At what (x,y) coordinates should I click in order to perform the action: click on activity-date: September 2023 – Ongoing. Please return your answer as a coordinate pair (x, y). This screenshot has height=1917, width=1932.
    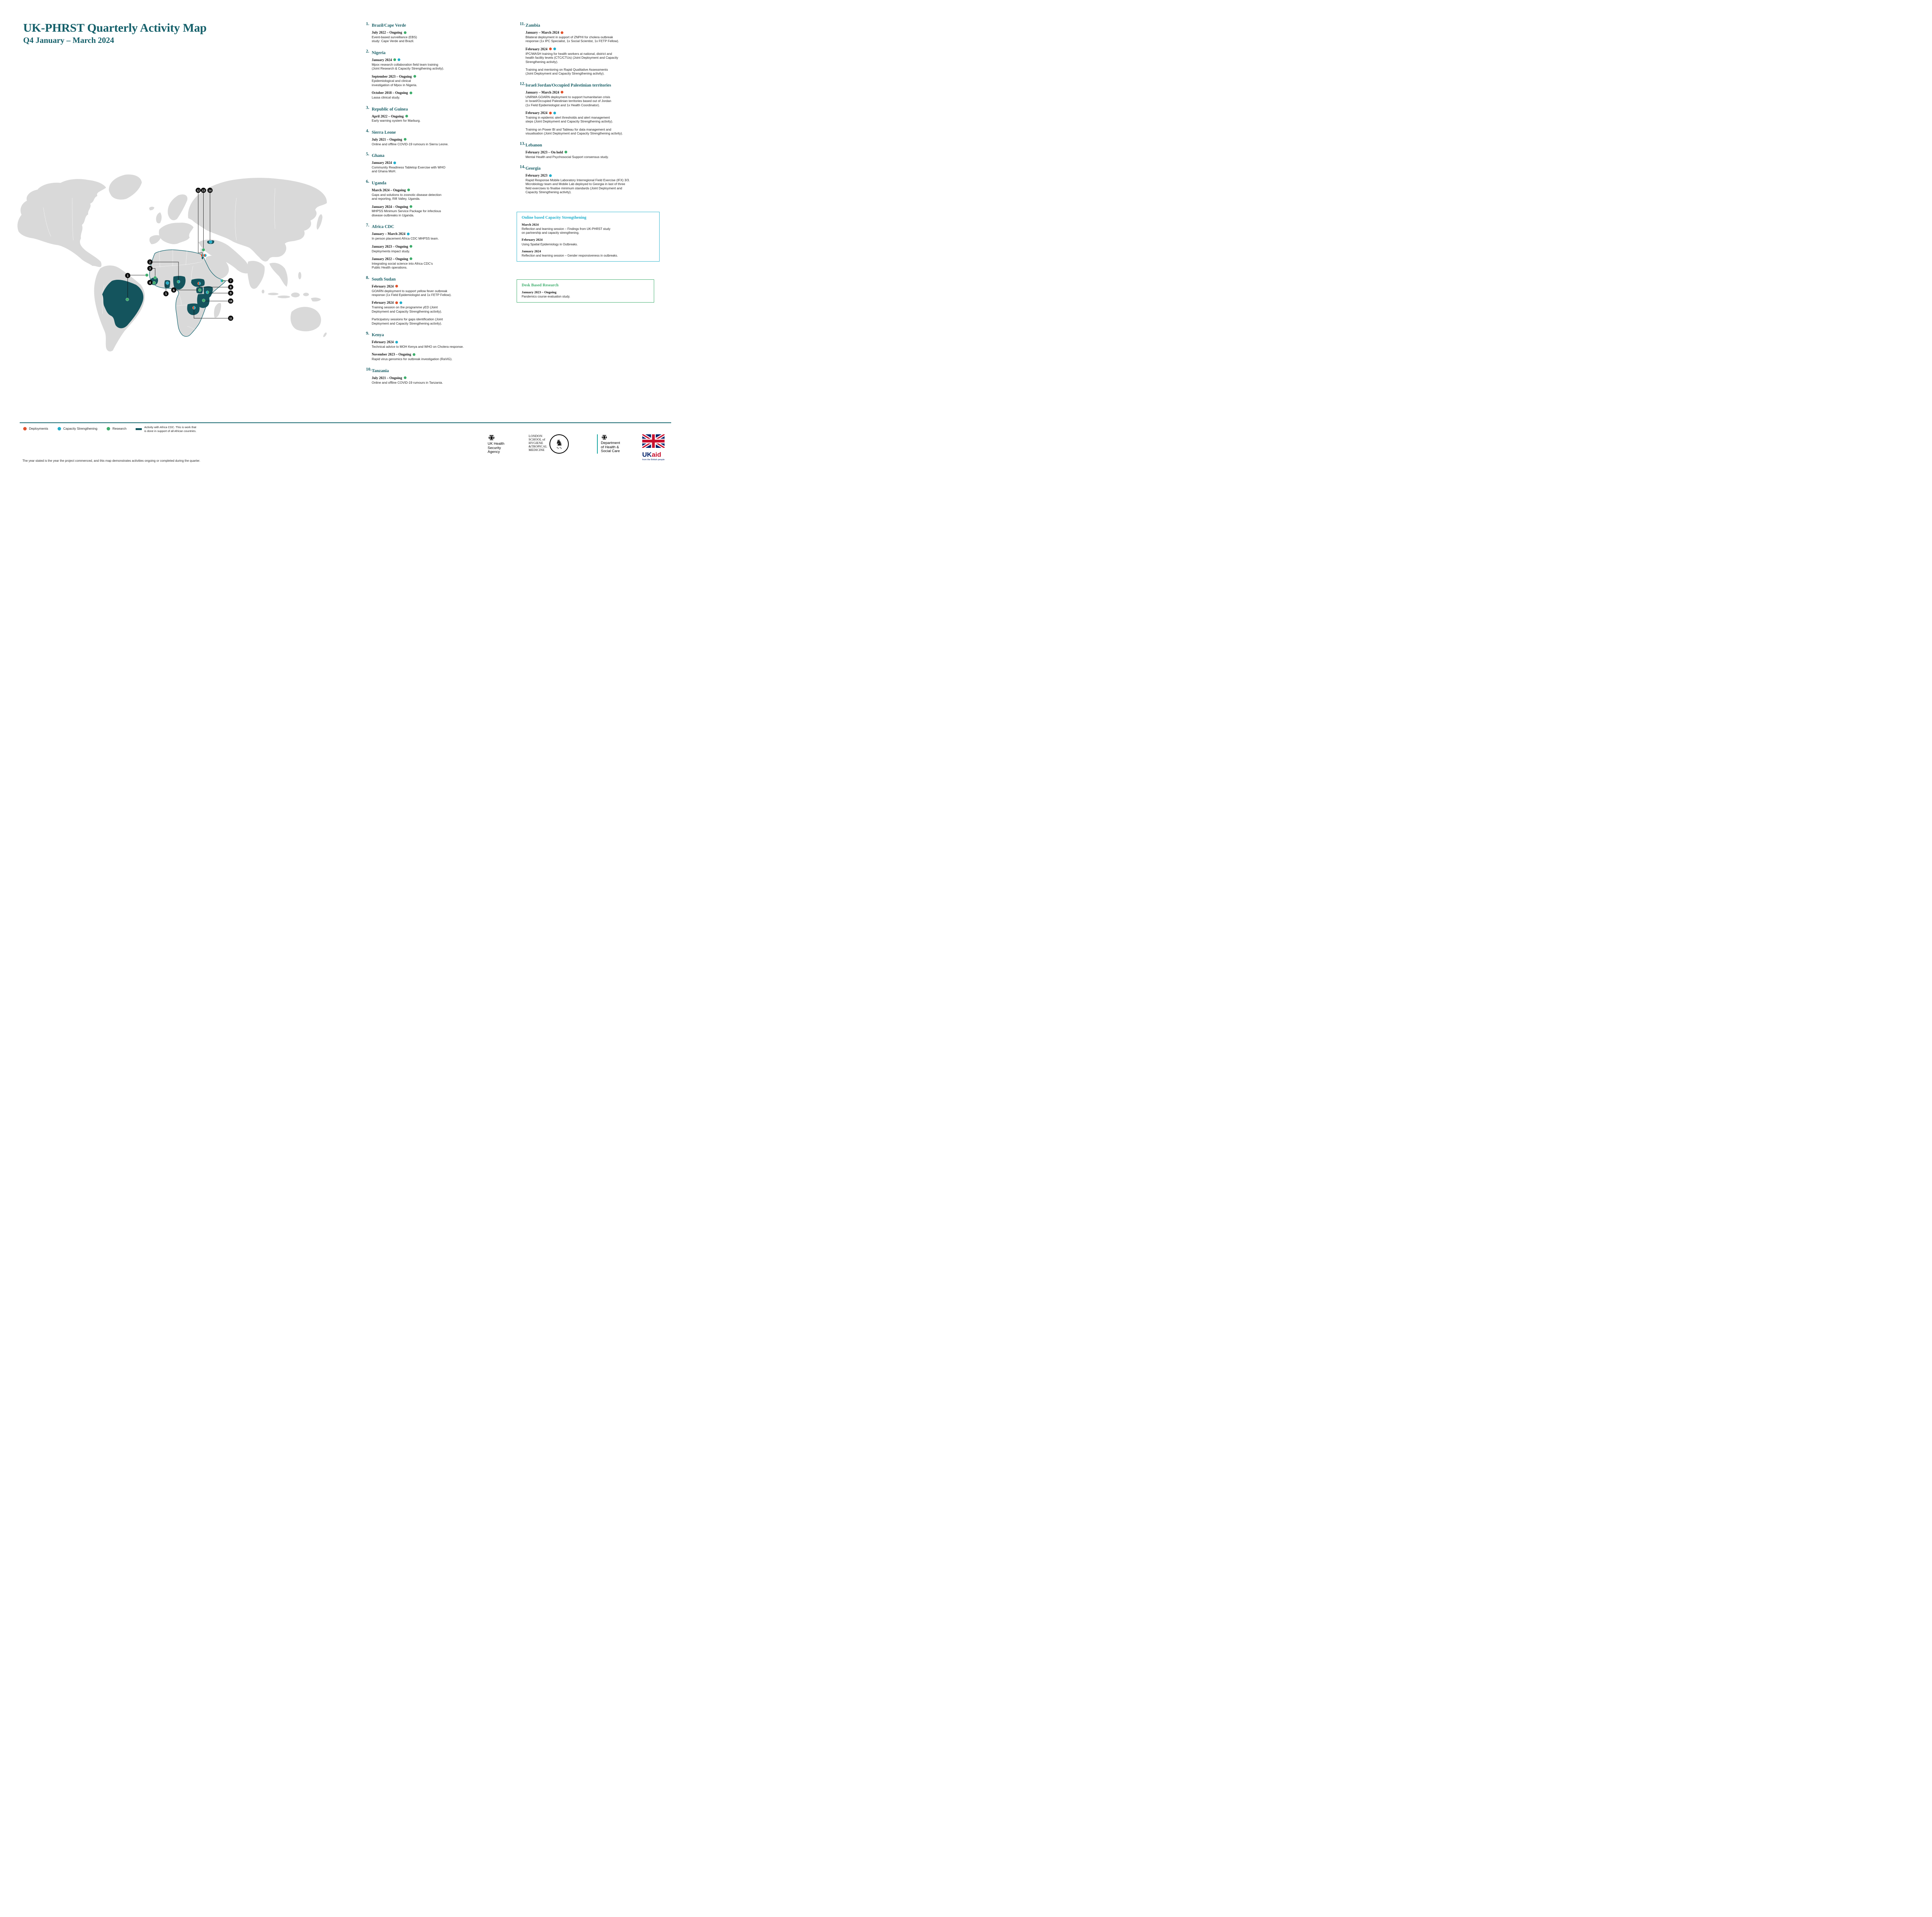
    Looking at the image, I should click on (435, 76).